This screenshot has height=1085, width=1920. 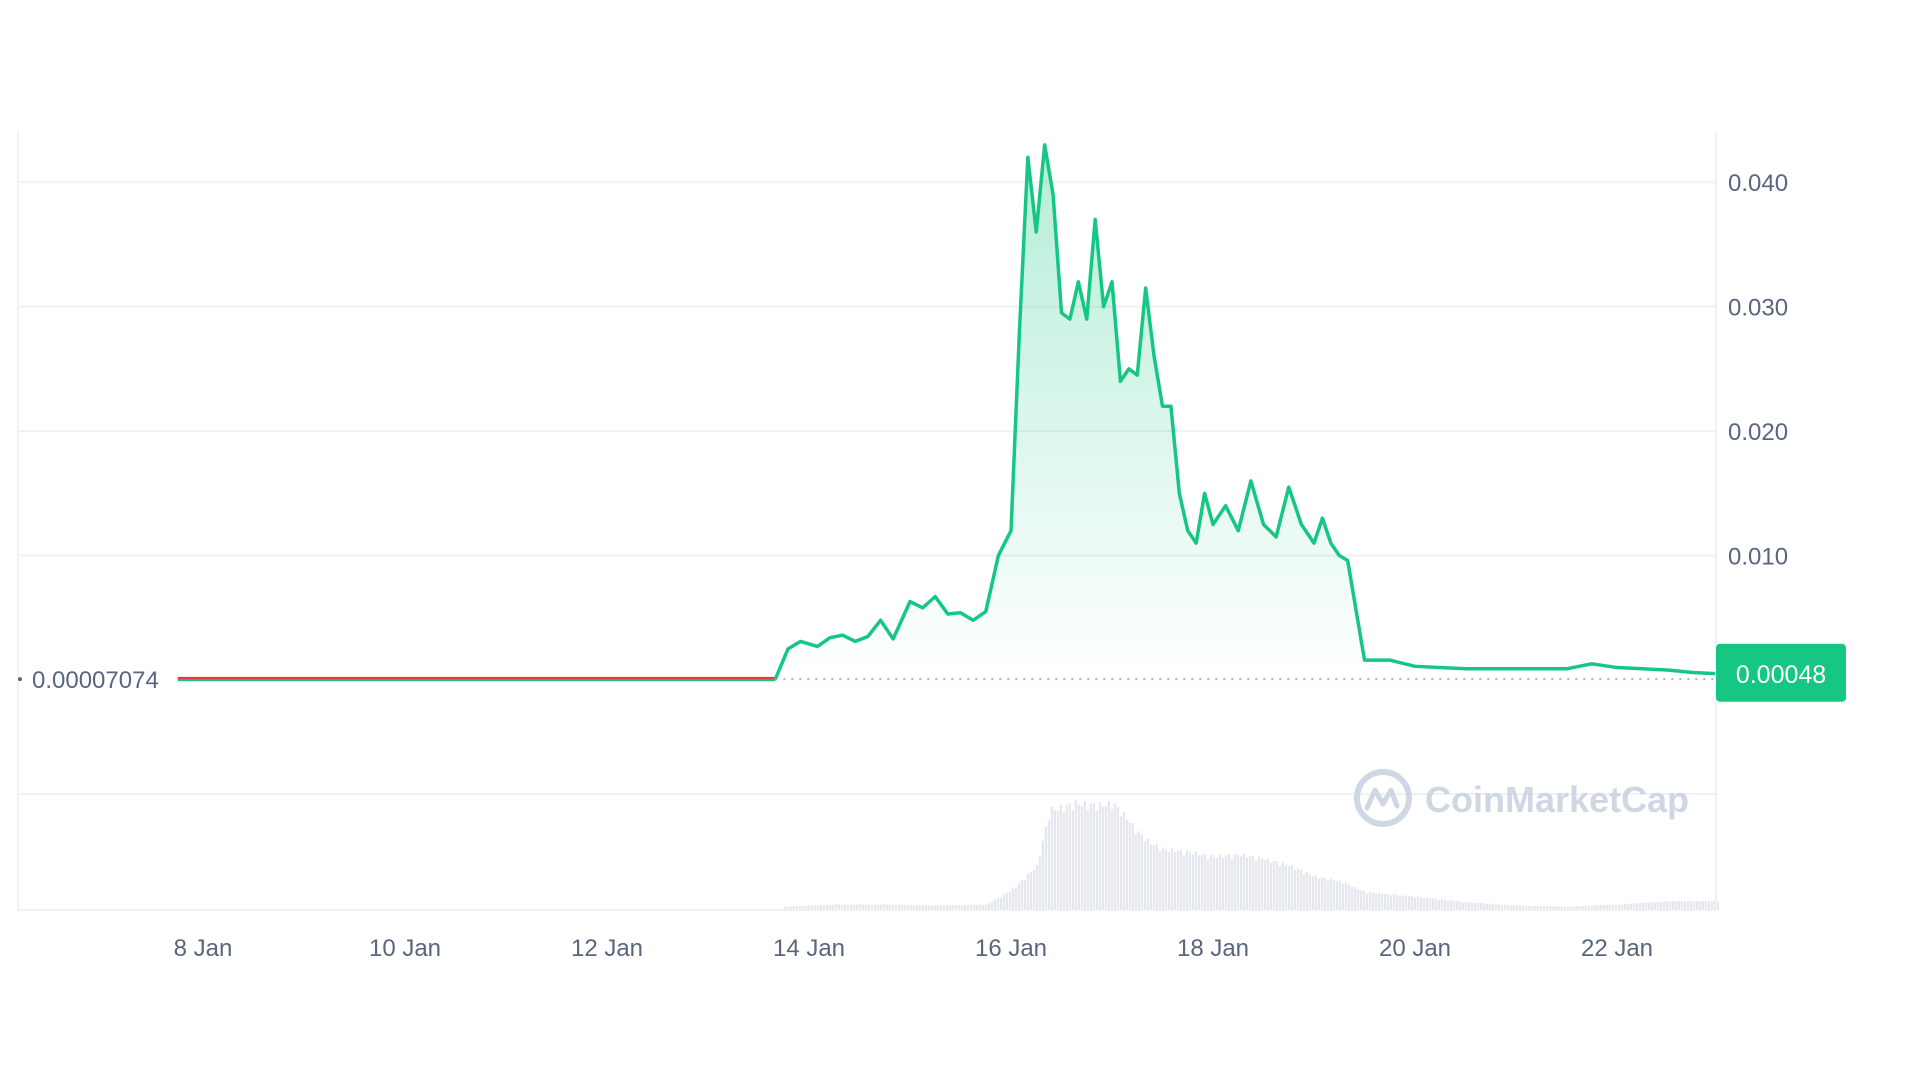 What do you see at coordinates (1011, 948) in the screenshot?
I see `x-tick-label: 16 Jan` at bounding box center [1011, 948].